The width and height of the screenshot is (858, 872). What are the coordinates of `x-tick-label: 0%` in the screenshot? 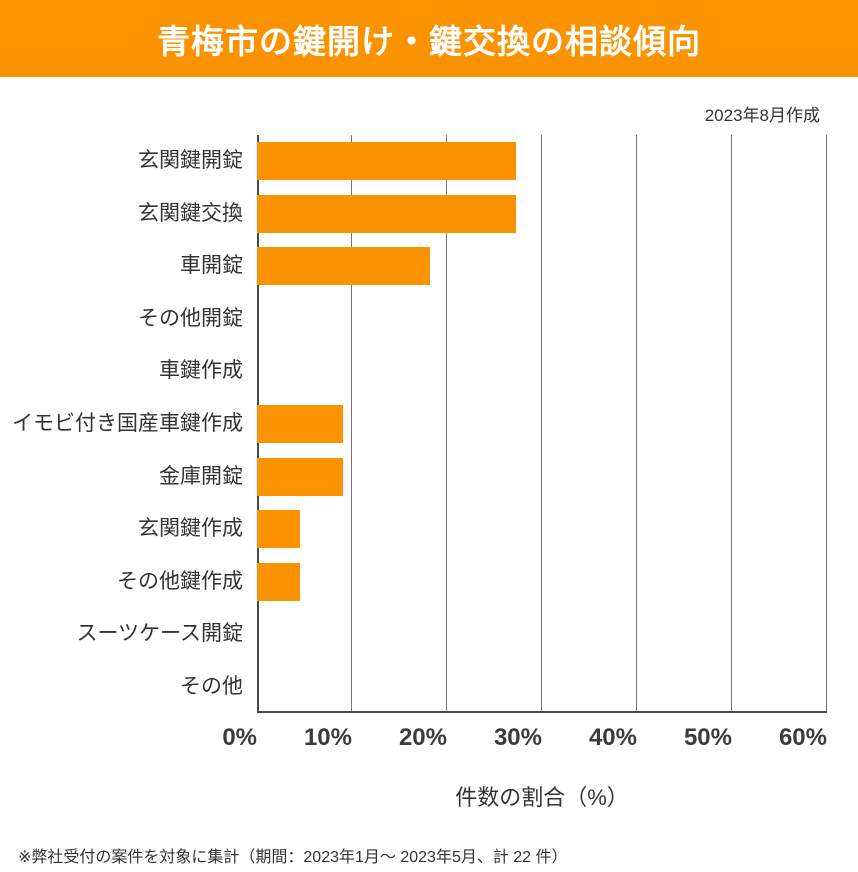 It's located at (239, 737).